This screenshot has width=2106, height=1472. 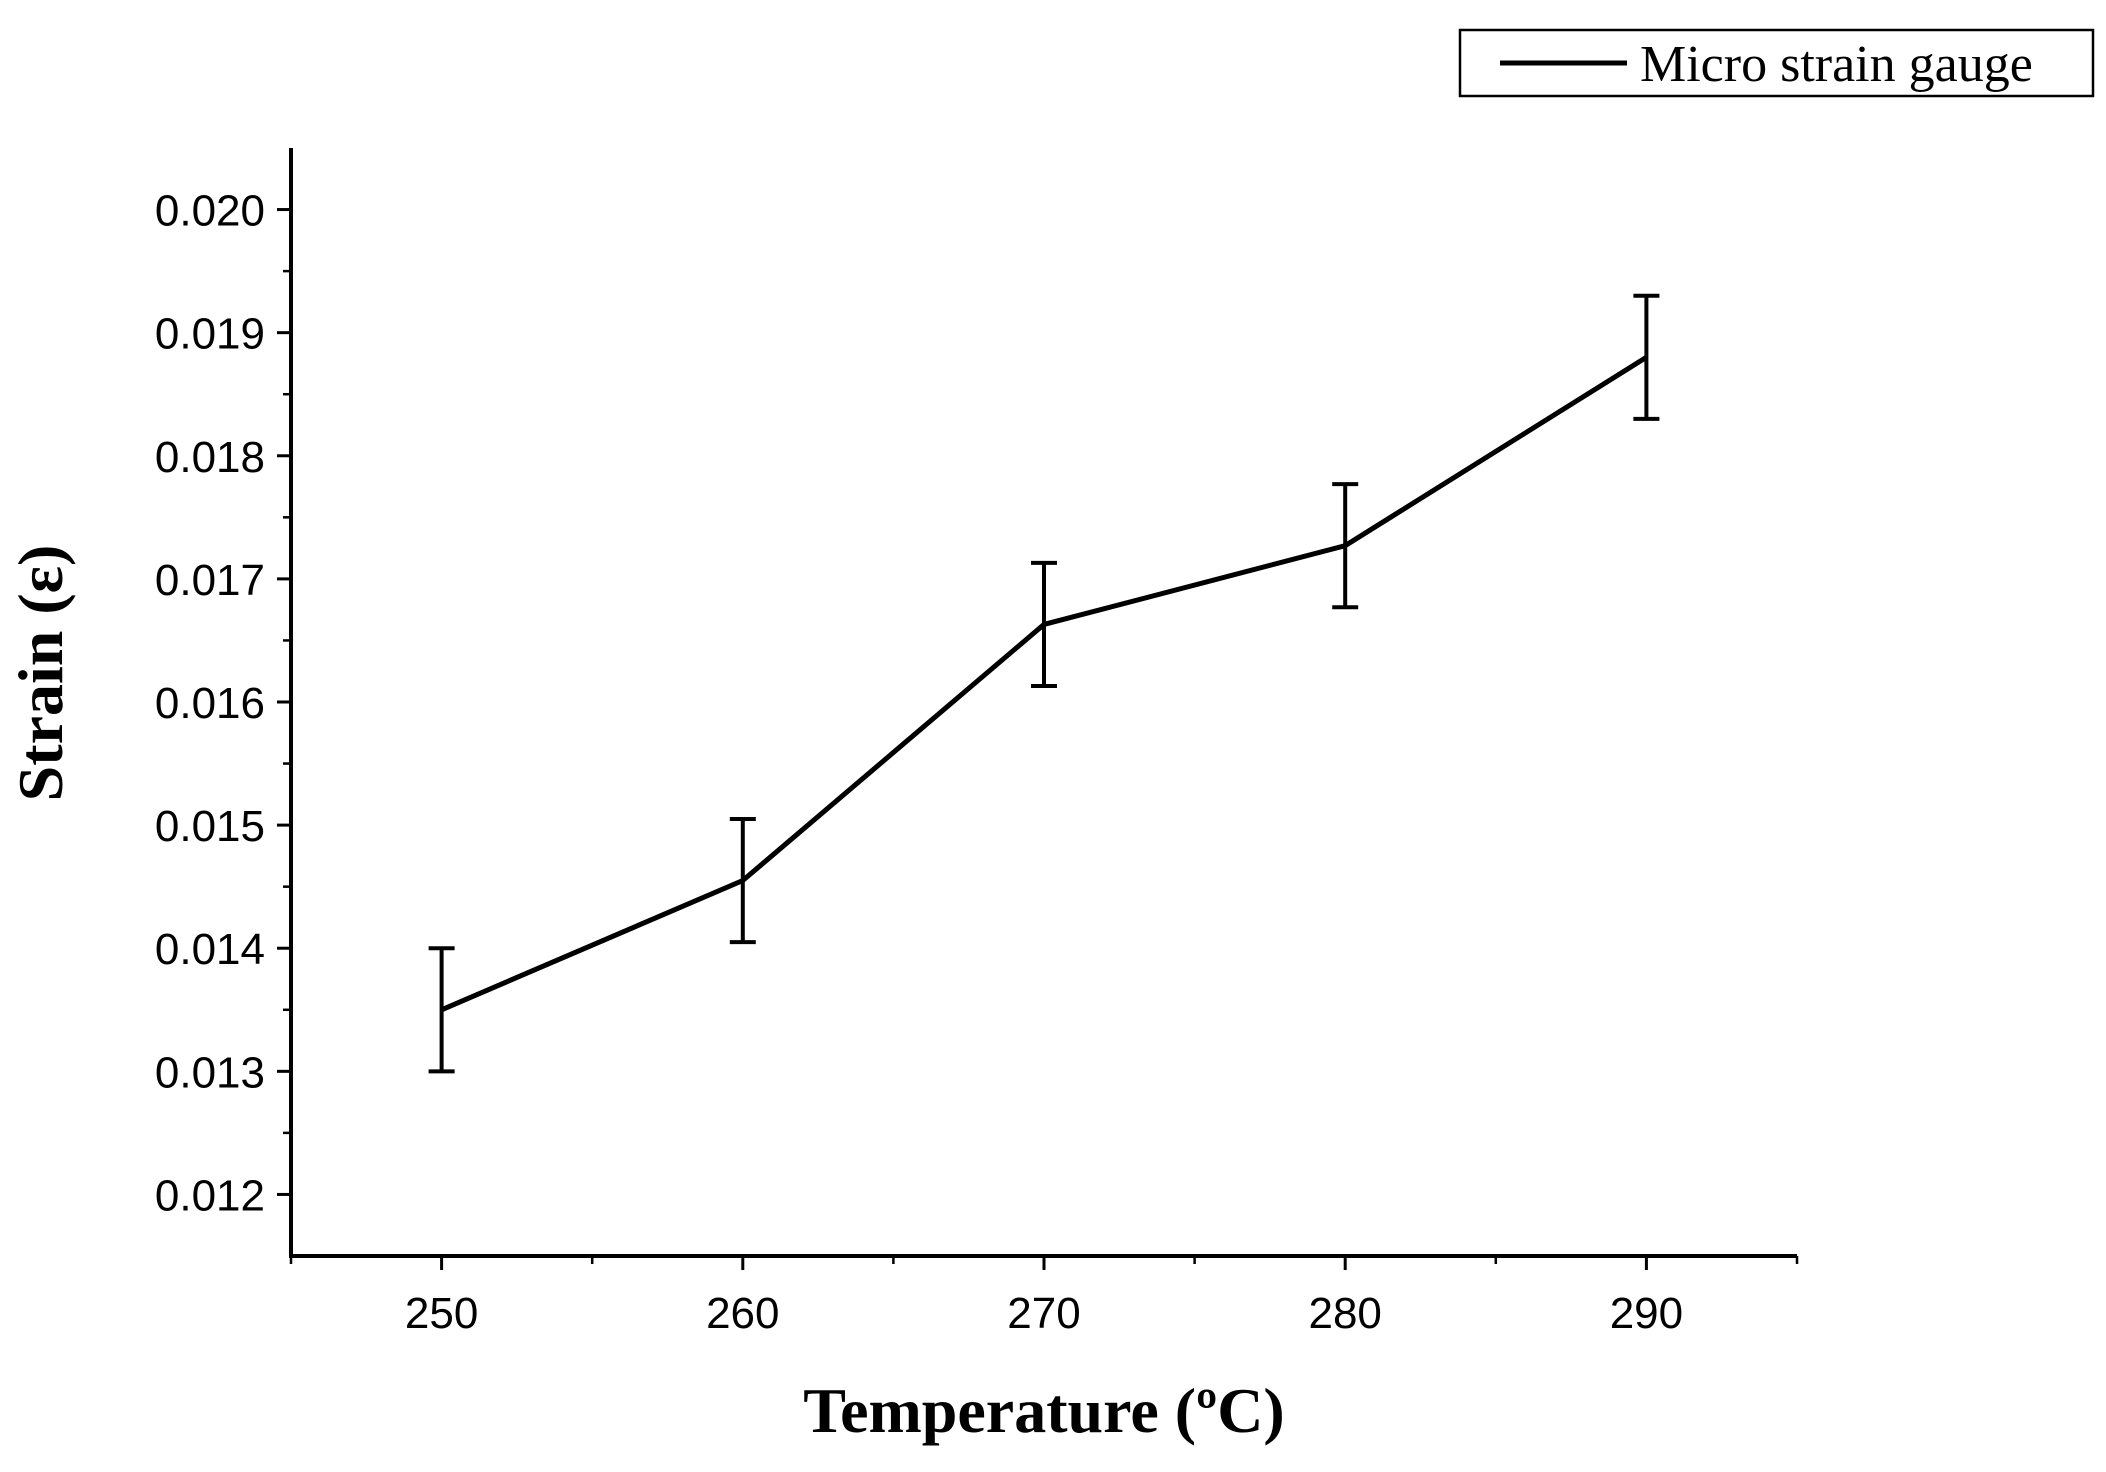 I want to click on legend-box, so click(x=1776, y=63).